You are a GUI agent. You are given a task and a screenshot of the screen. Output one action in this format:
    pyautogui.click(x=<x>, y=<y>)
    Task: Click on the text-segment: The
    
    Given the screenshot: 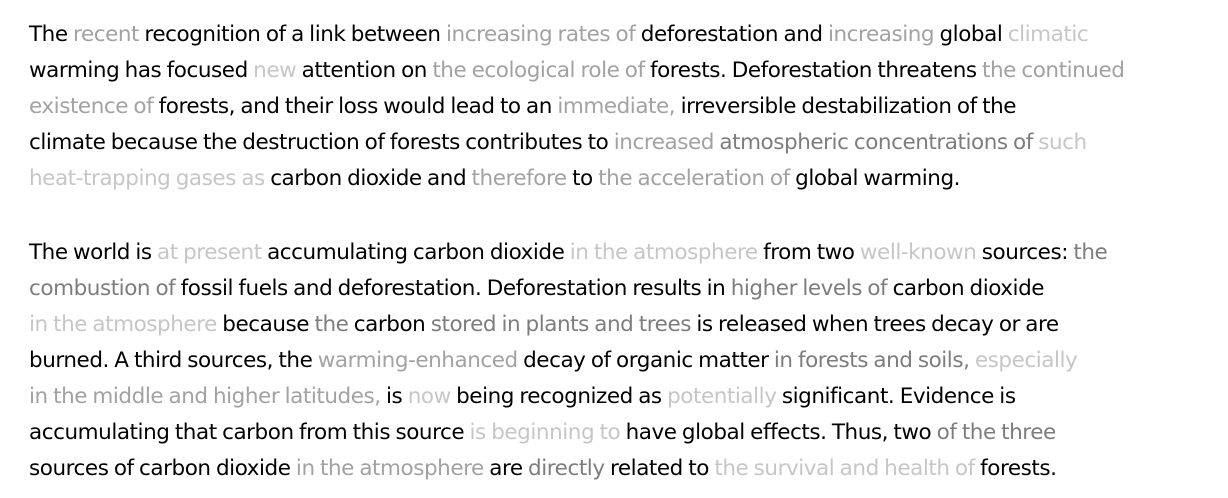 What is the action you would take?
    pyautogui.click(x=51, y=34)
    